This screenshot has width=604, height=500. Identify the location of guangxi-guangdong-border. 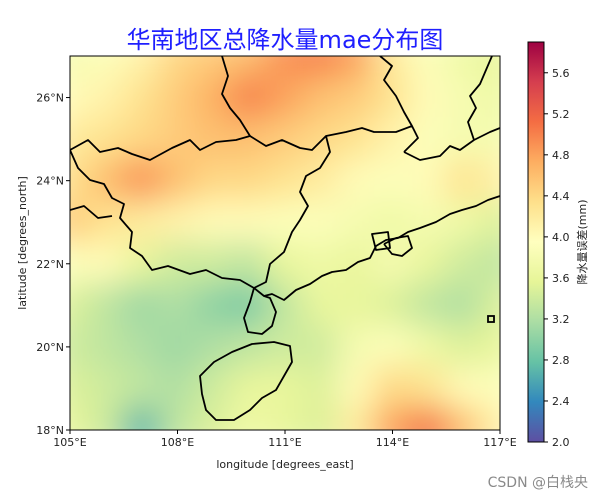
(292, 212).